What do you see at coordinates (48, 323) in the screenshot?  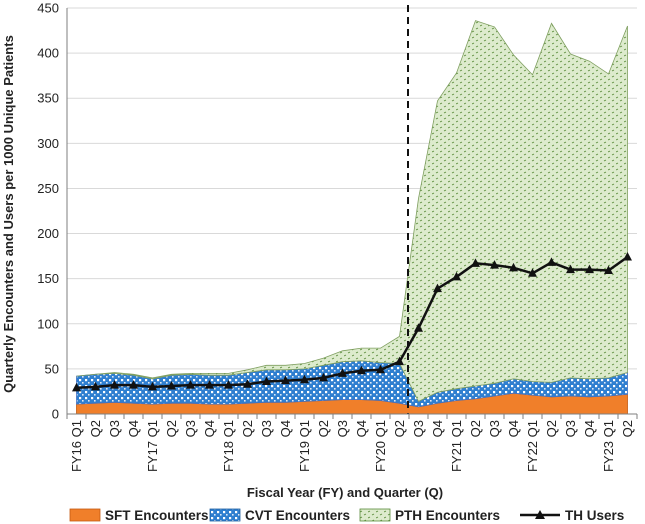 I see `y-tick-label: 100` at bounding box center [48, 323].